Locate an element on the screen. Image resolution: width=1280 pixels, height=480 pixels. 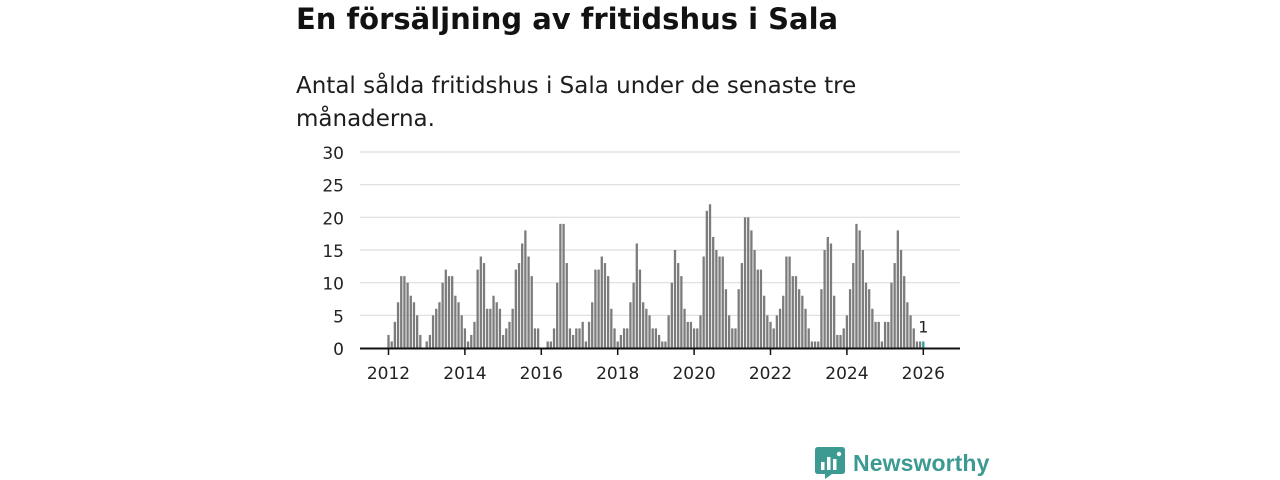
x-tick-label: 2014 is located at coordinates (464, 374).